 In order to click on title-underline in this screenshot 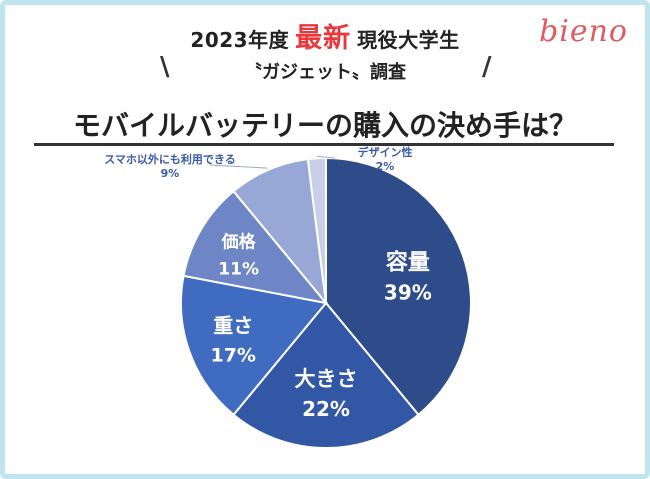, I will do `click(324, 144)`.